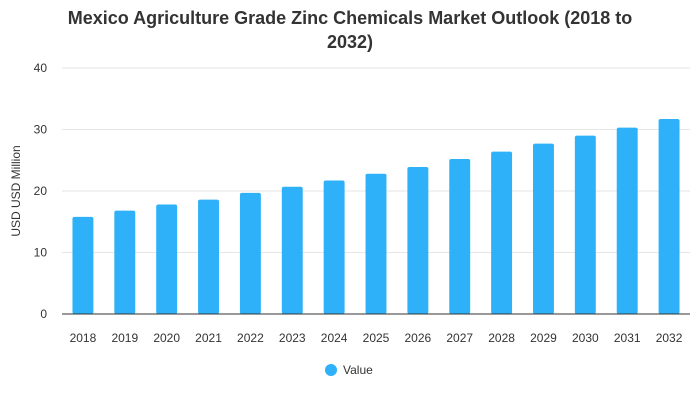  What do you see at coordinates (43, 314) in the screenshot?
I see `y-tick-label: 0` at bounding box center [43, 314].